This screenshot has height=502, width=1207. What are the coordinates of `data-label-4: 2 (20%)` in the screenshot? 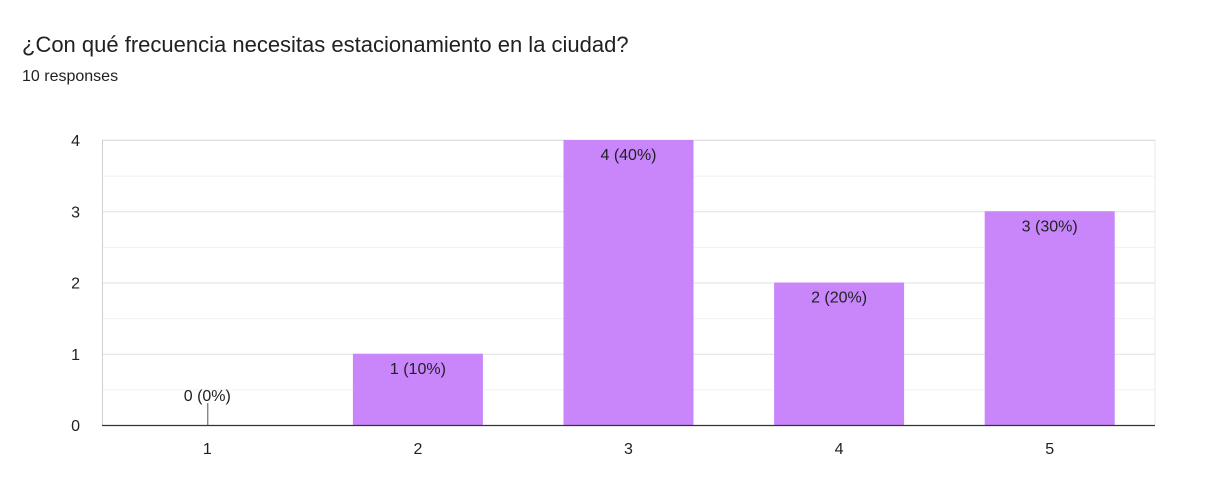 It's located at (839, 298).